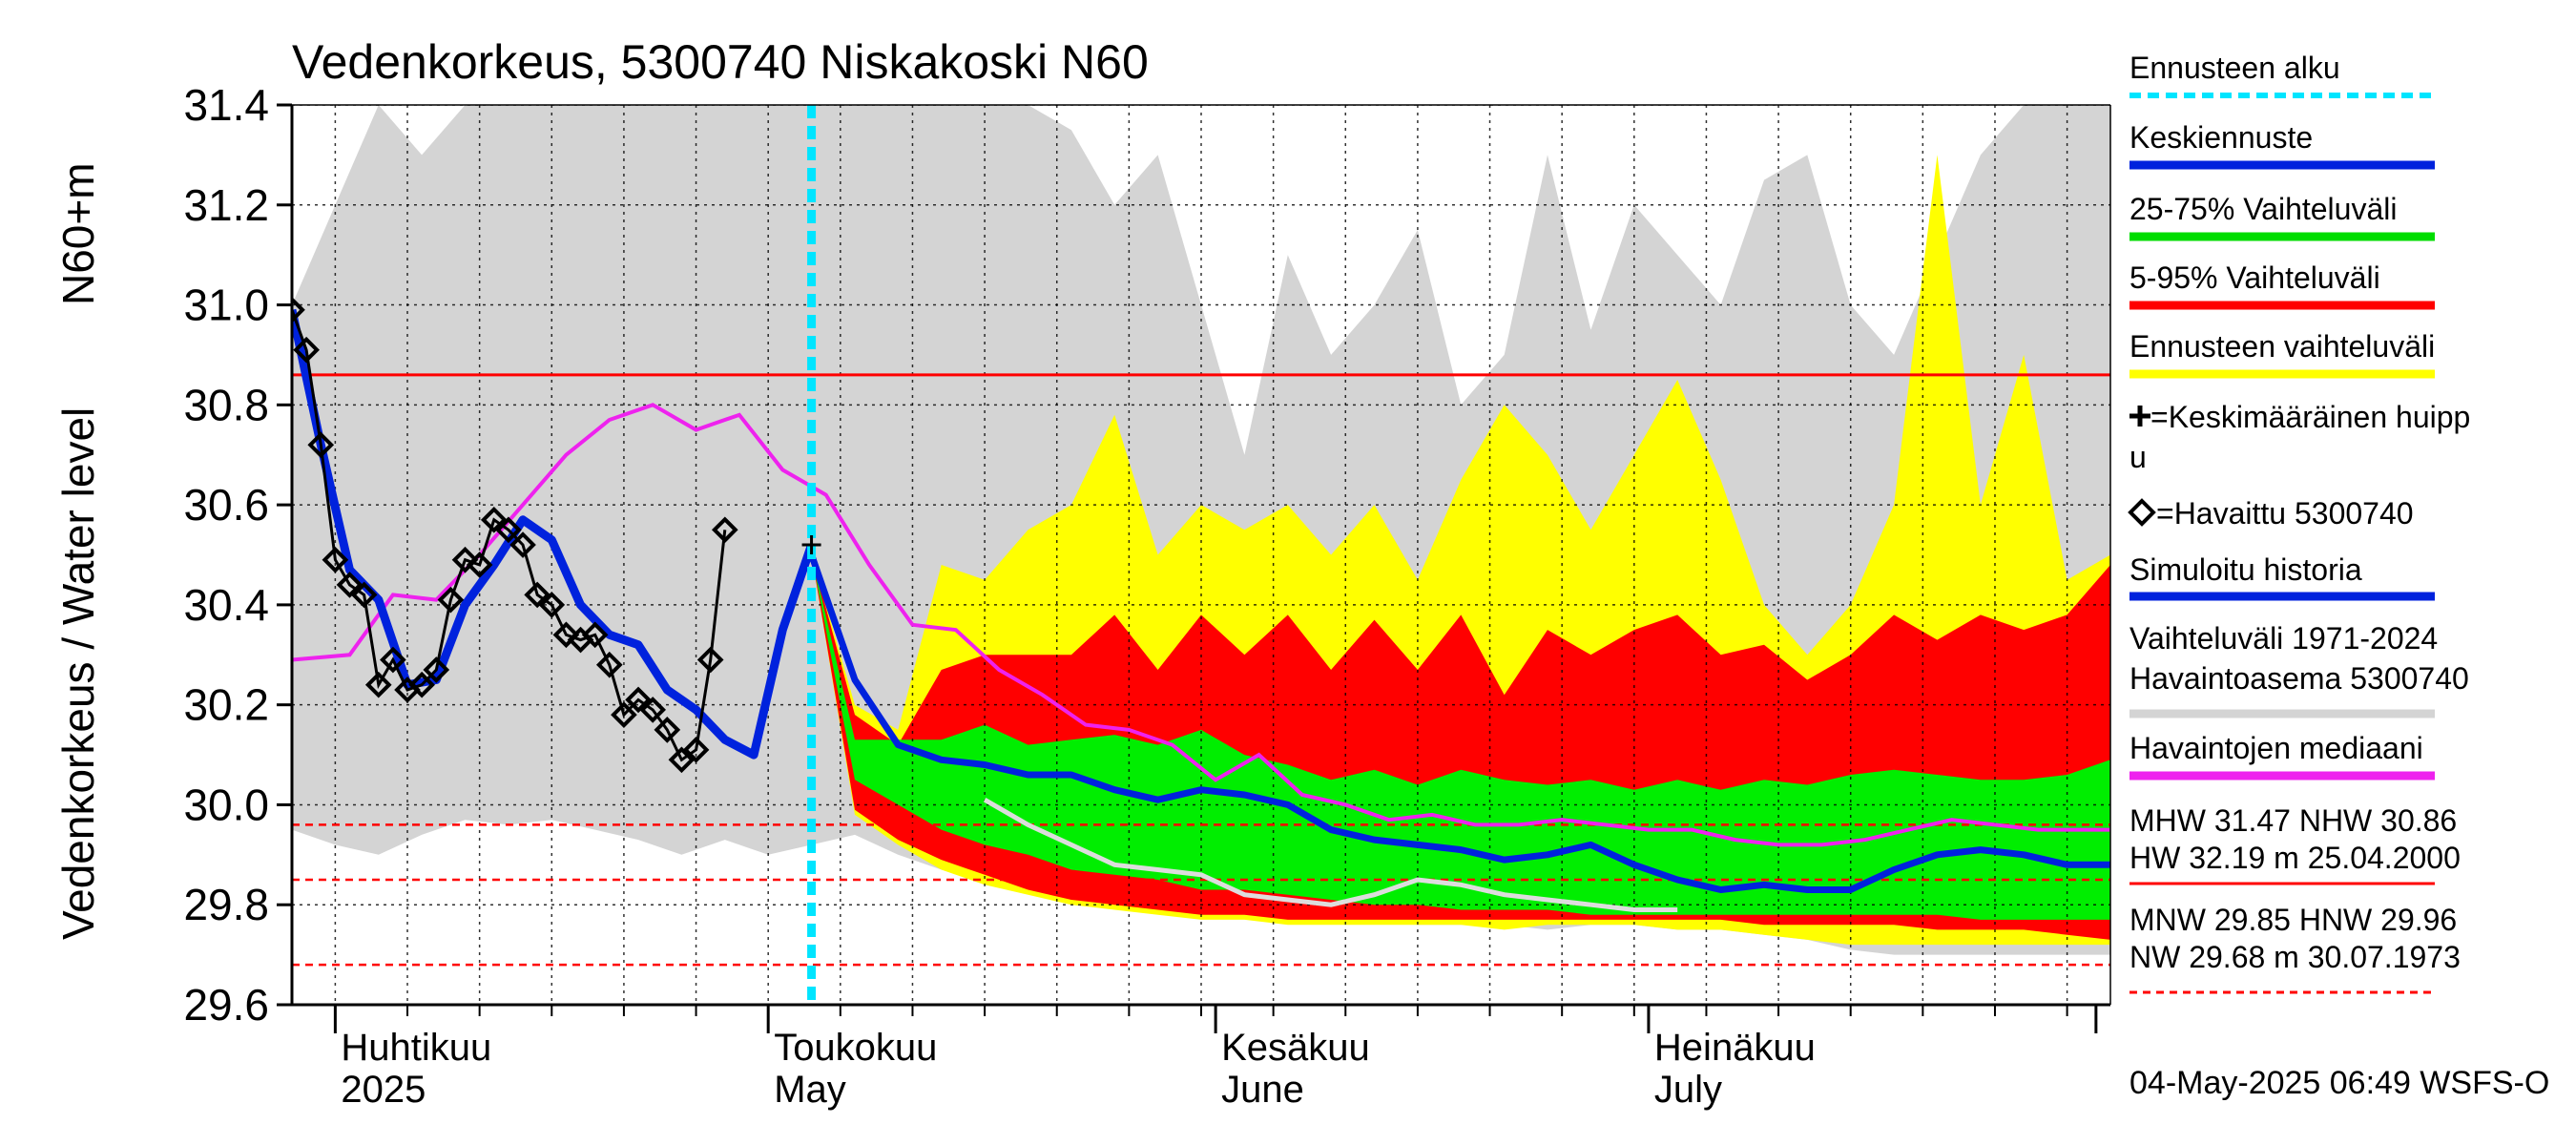 Image resolution: width=2576 pixels, height=1145 pixels. I want to click on series-observed-line, so click(509, 535).